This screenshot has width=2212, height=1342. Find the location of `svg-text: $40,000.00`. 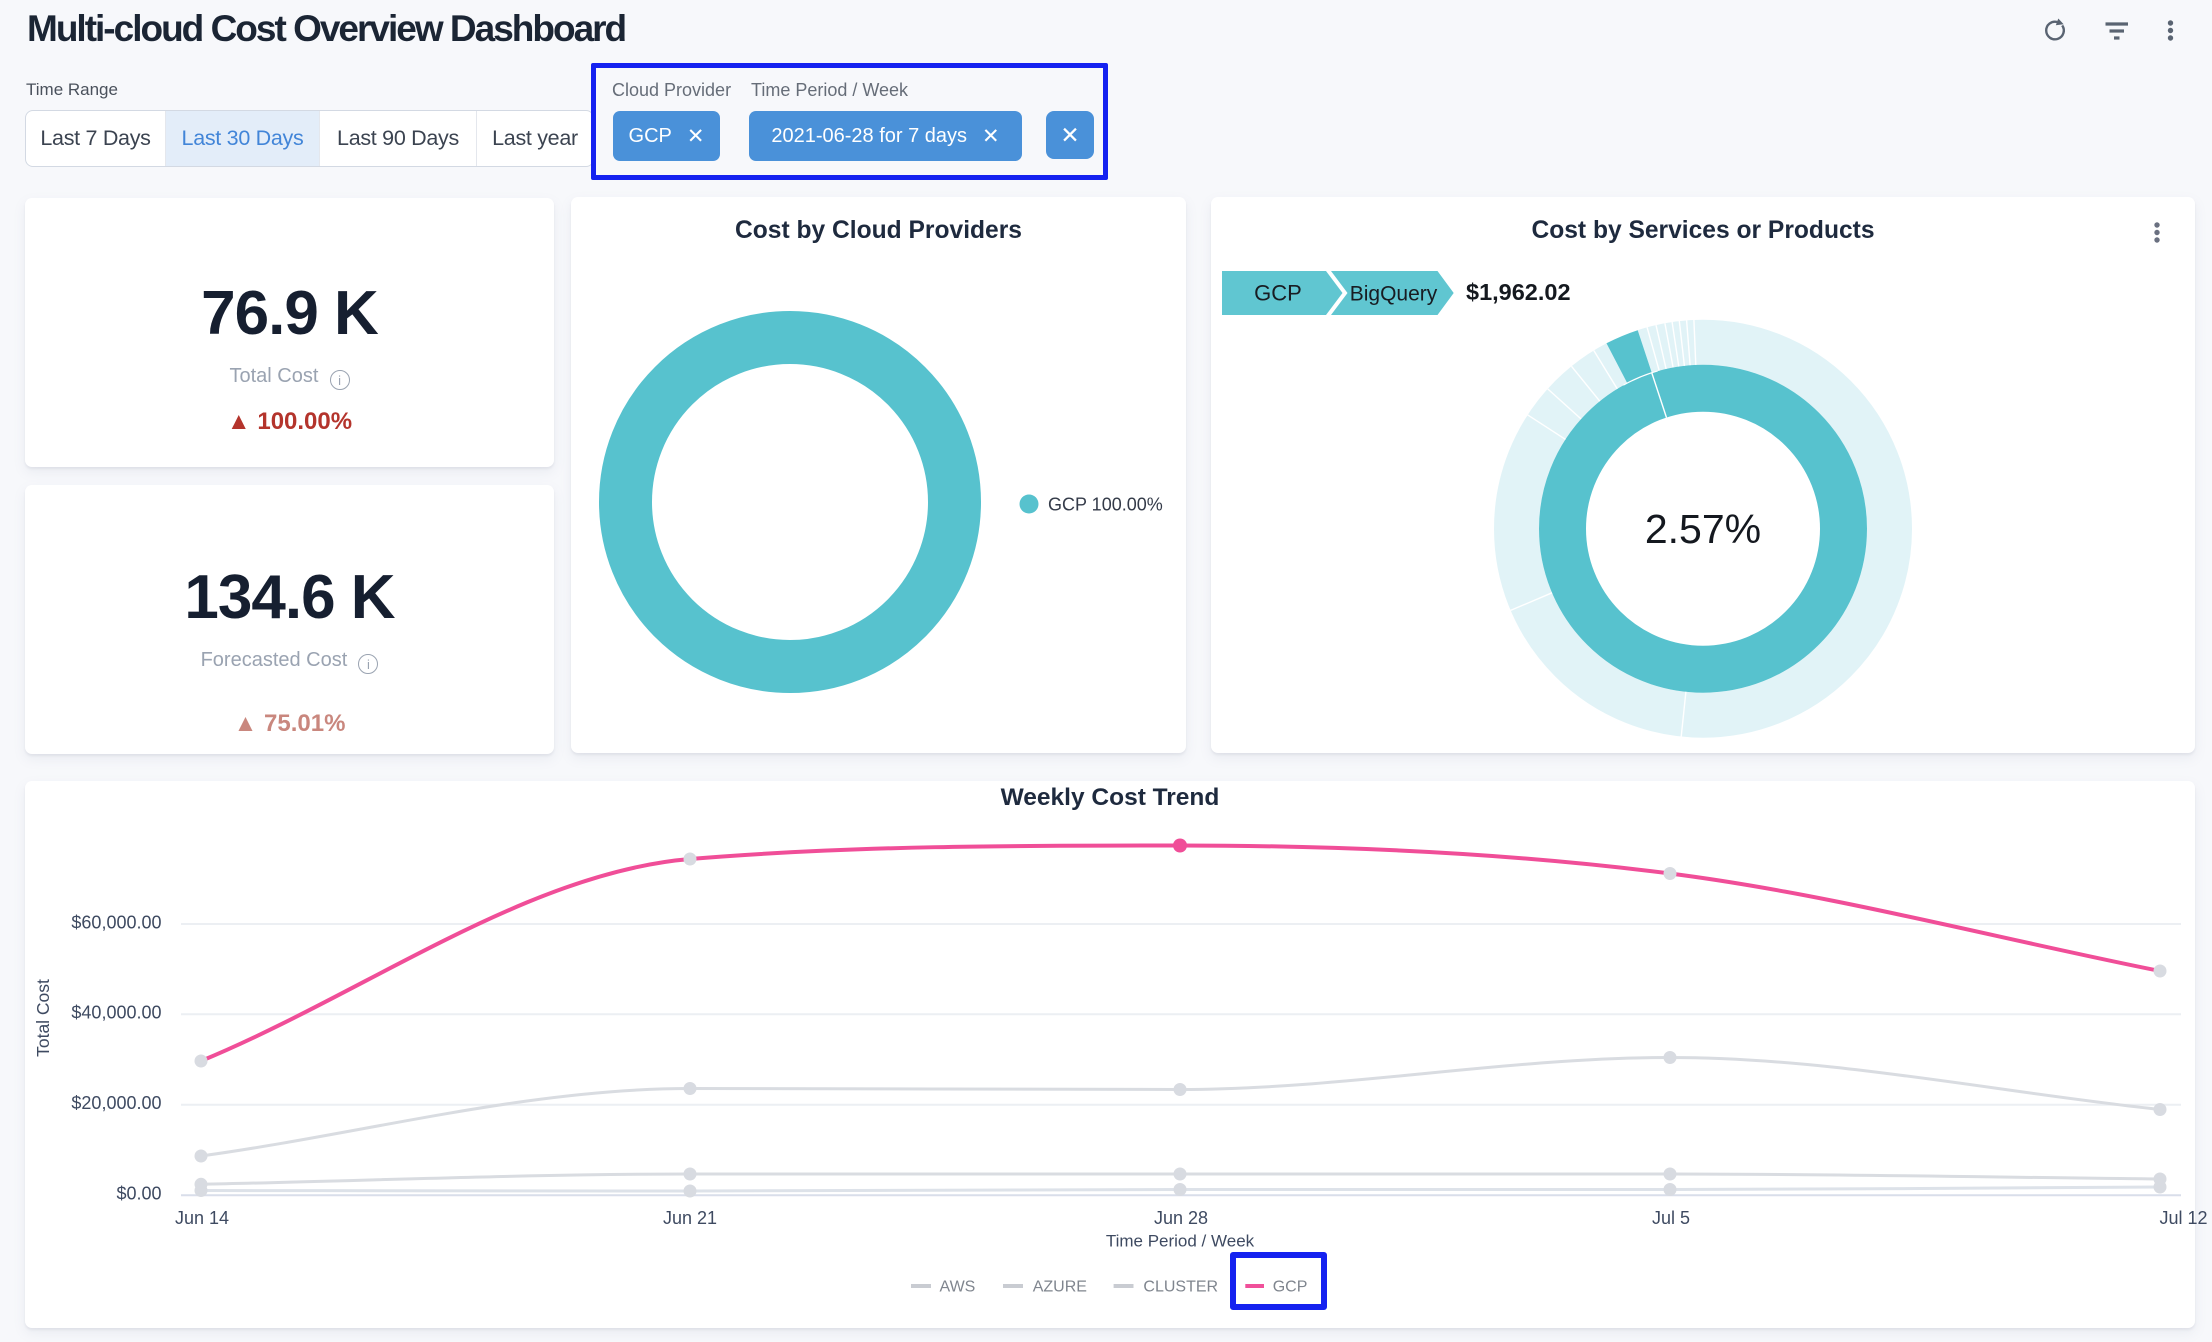

svg-text: $40,000.00 is located at coordinates (116, 1013).